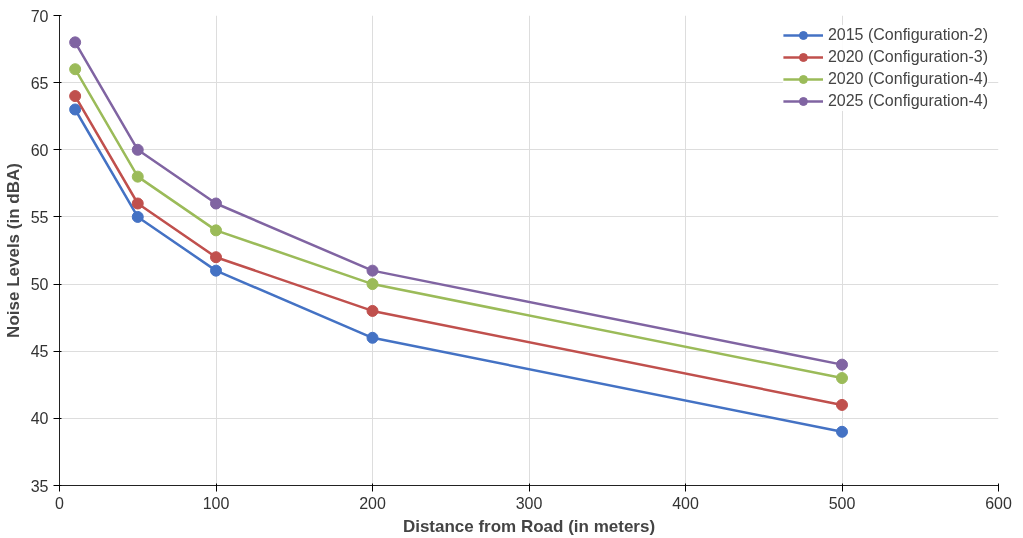  Describe the element at coordinates (685, 503) in the screenshot. I see `x-tick-label: 400` at that location.